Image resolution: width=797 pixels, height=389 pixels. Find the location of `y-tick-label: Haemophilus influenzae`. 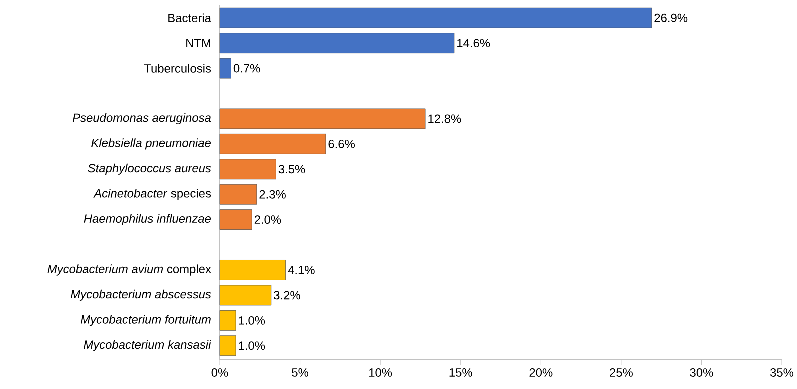

y-tick-label: Haemophilus influenzae is located at coordinates (147, 220).